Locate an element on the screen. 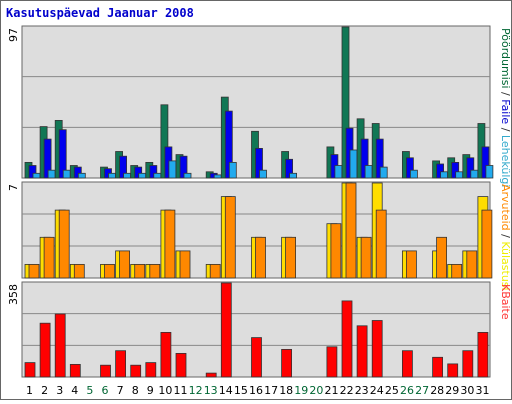  bar-upper-Lehekülgi-11 is located at coordinates (187, 175).